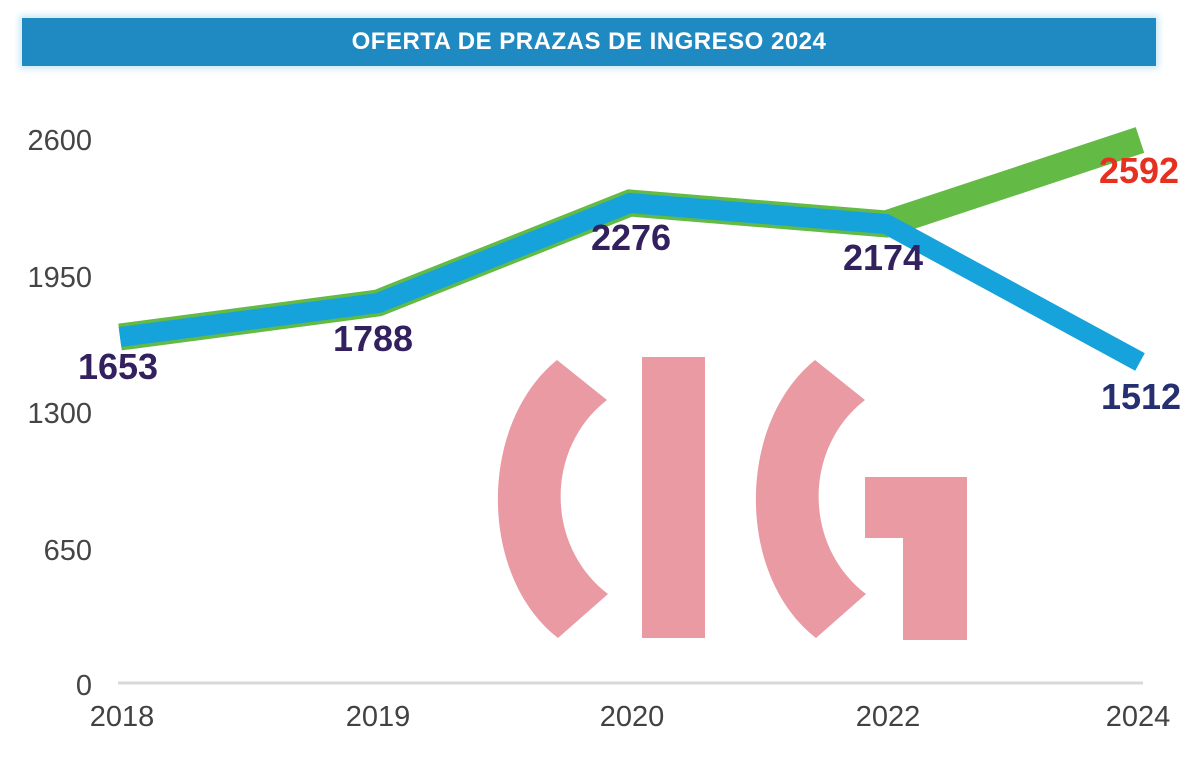 This screenshot has width=1200, height=758. I want to click on data-label-2018: 1653, so click(118, 366).